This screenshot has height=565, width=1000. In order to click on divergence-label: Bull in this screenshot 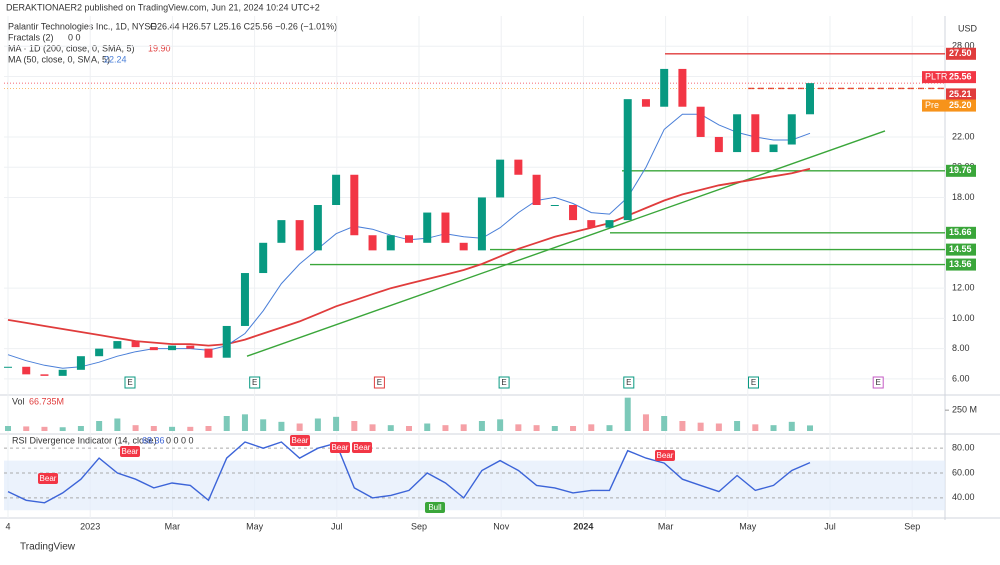, I will do `click(435, 507)`.